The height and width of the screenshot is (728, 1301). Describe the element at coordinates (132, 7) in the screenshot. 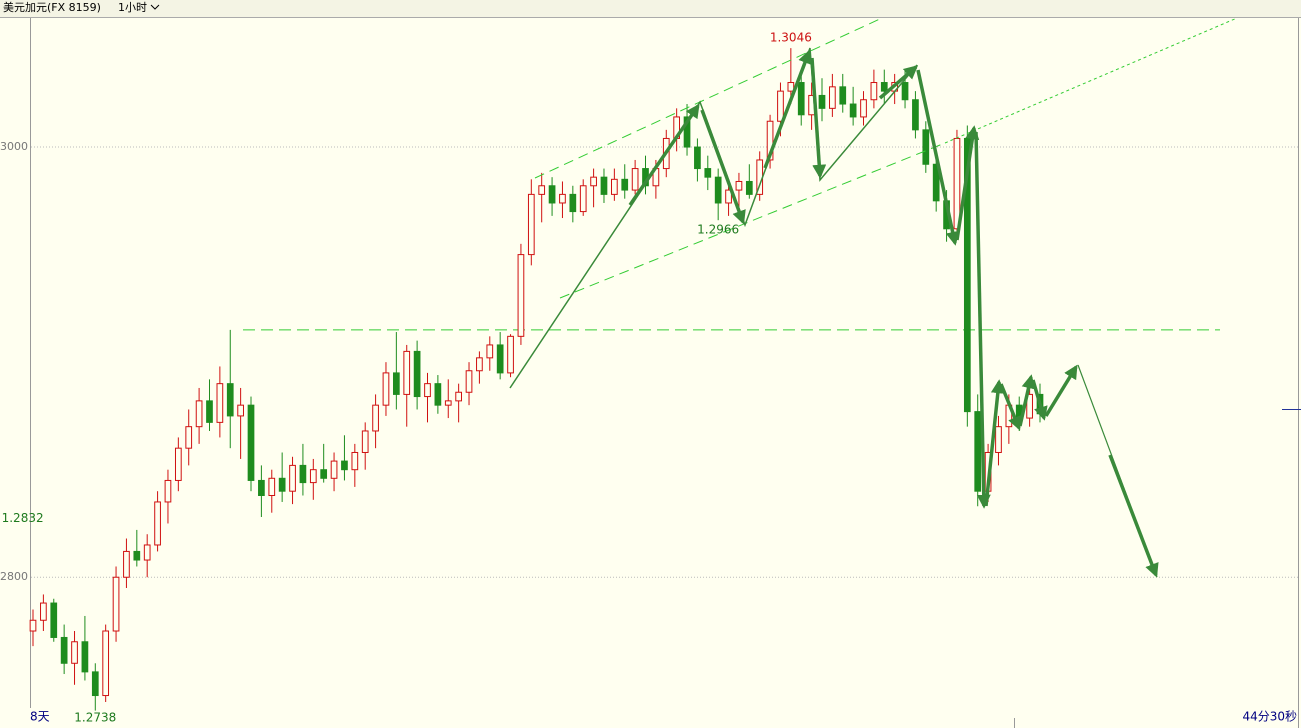

I see `interval: 1小时` at that location.